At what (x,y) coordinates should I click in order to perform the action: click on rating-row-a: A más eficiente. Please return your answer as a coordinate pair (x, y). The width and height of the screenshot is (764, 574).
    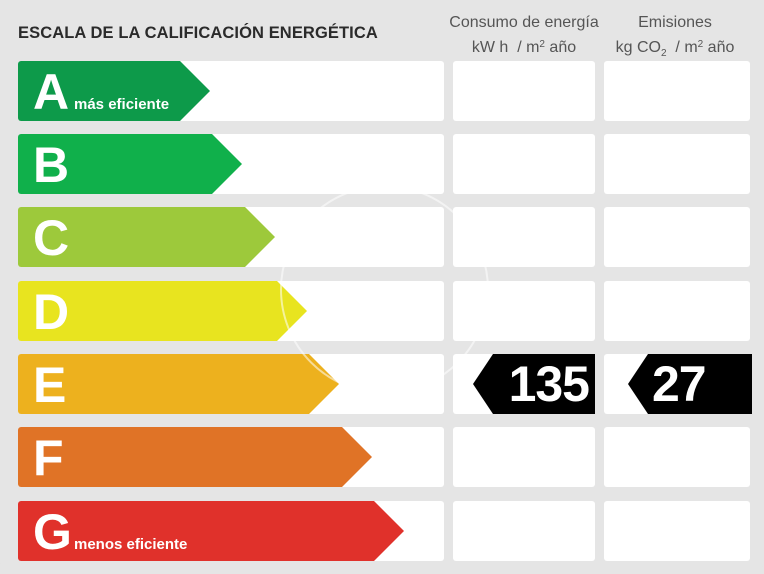
    Looking at the image, I should click on (382, 91).